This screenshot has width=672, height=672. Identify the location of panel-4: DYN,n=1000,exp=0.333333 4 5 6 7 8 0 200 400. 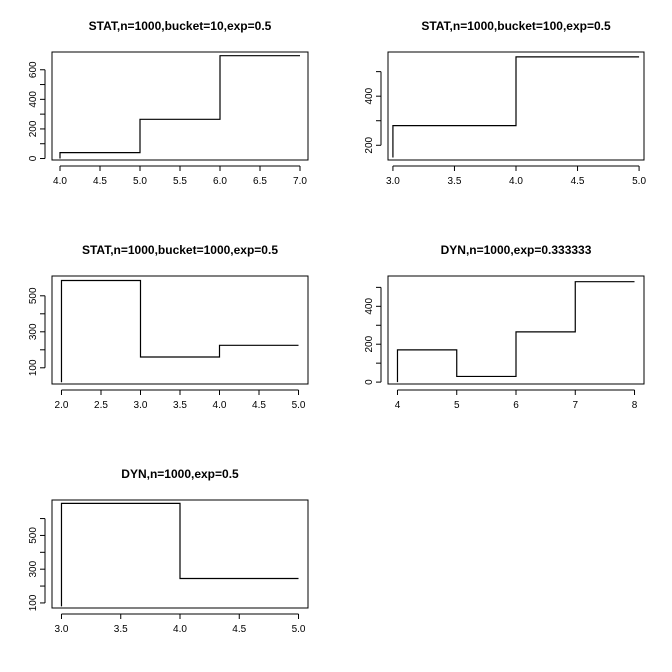
(504, 327).